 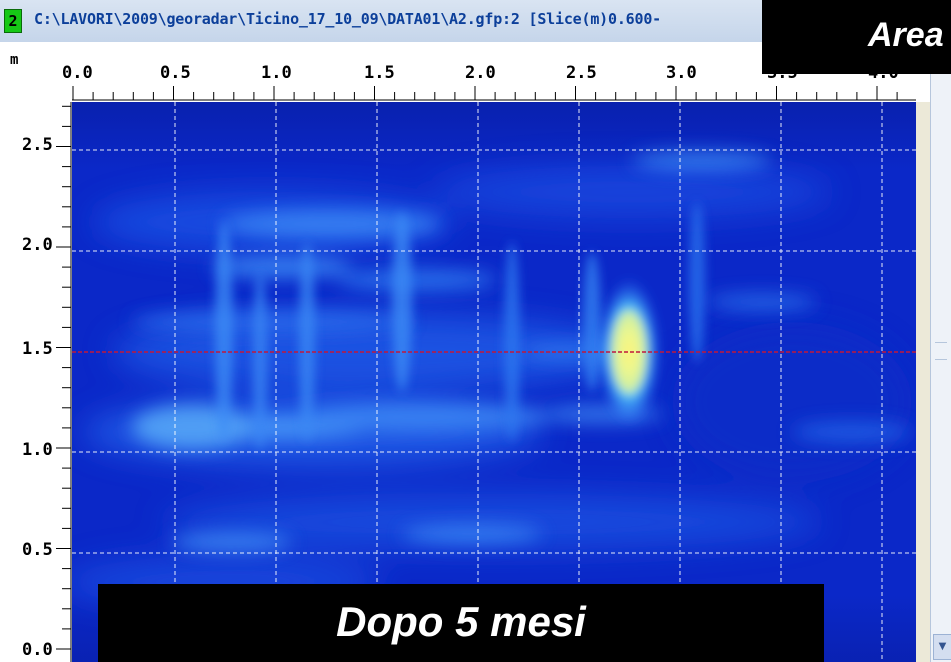 I want to click on left-ruler, so click(x=36, y=382).